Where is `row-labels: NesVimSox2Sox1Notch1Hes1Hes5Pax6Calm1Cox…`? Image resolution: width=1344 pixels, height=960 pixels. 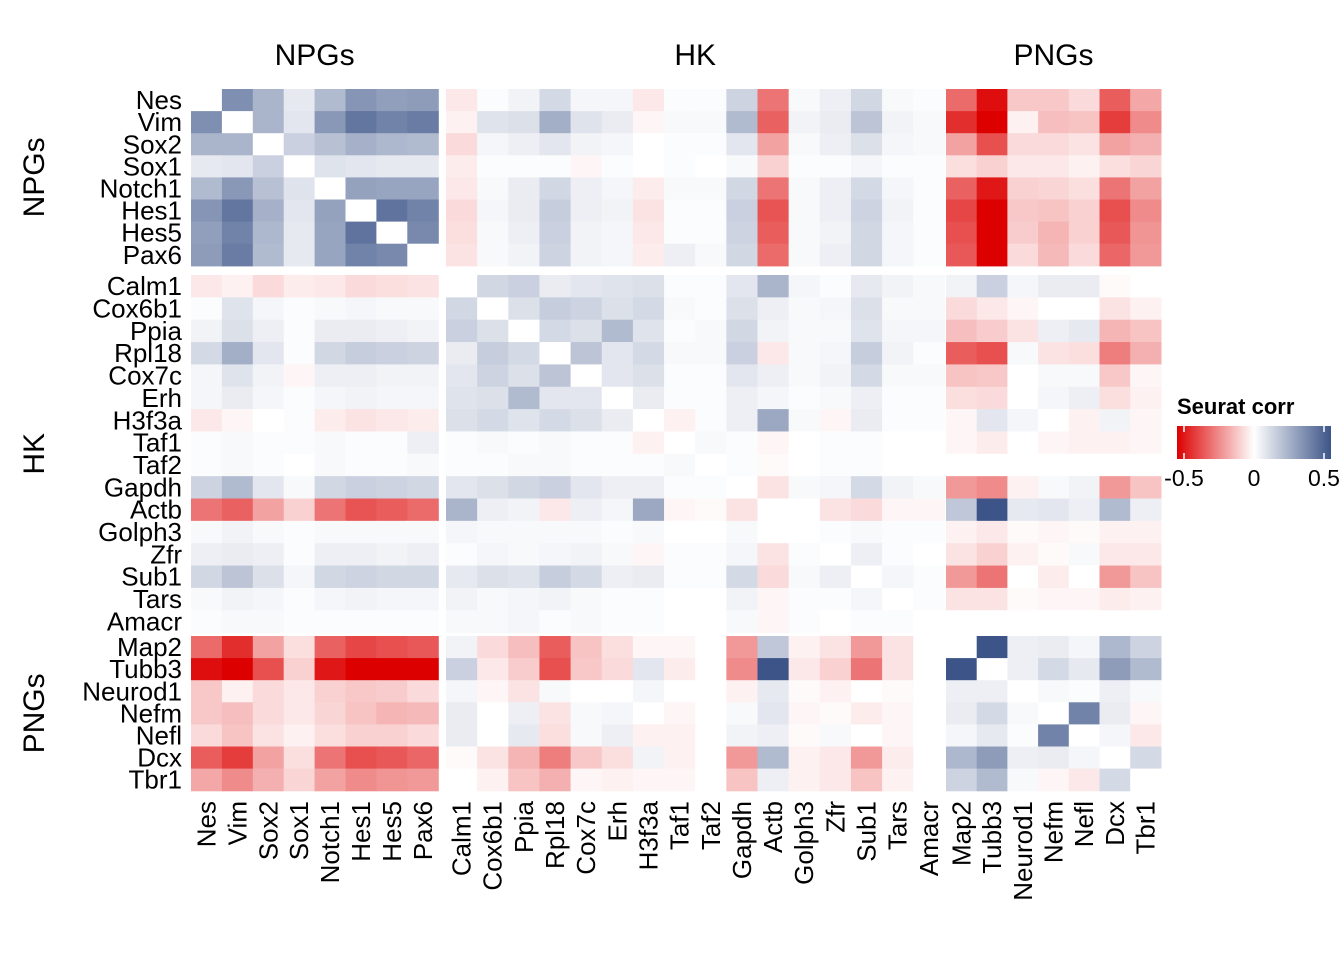
row-labels: NesVimSox2Sox1Notch1Hes1Hes5Pax6Calm1Cox… is located at coordinates (132, 440).